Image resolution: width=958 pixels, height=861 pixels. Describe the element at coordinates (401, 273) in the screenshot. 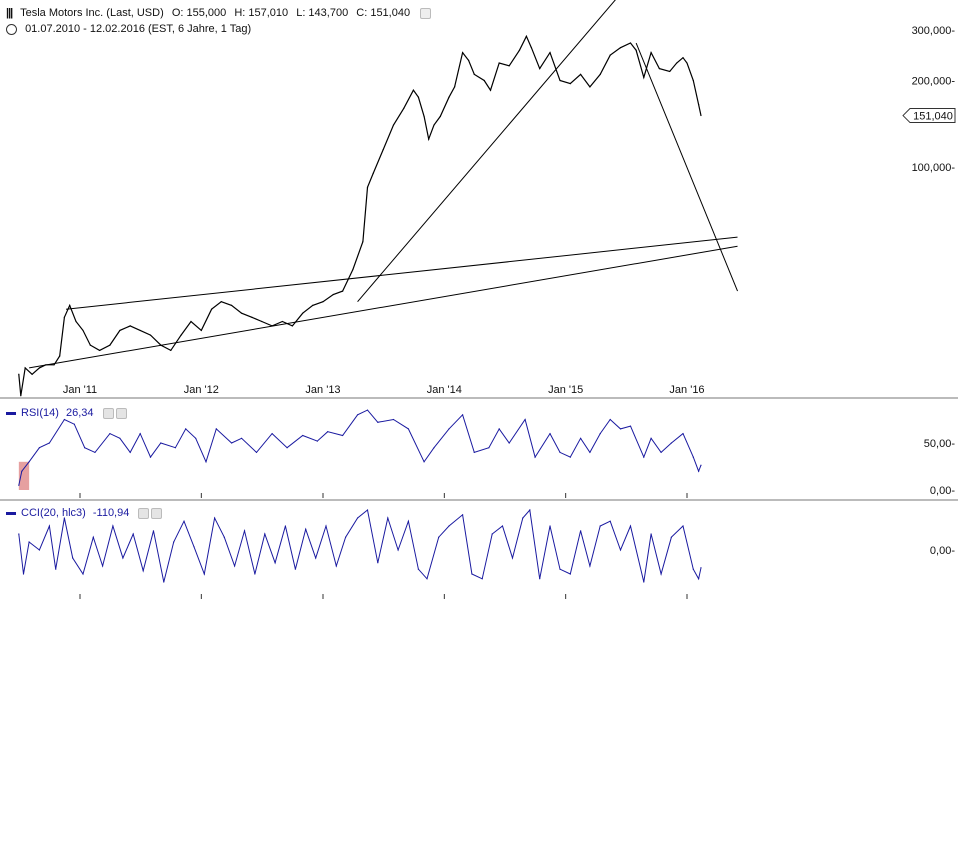

I see `trendline` at that location.